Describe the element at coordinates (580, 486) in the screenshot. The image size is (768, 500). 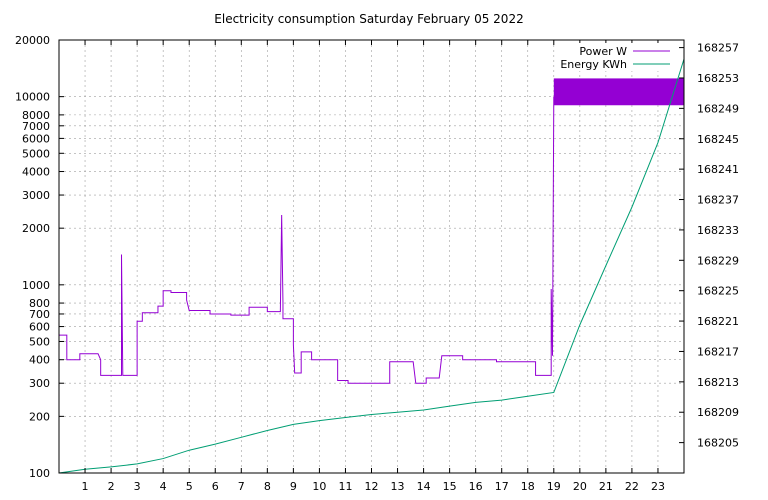
I see `x-tick-label: 20` at that location.